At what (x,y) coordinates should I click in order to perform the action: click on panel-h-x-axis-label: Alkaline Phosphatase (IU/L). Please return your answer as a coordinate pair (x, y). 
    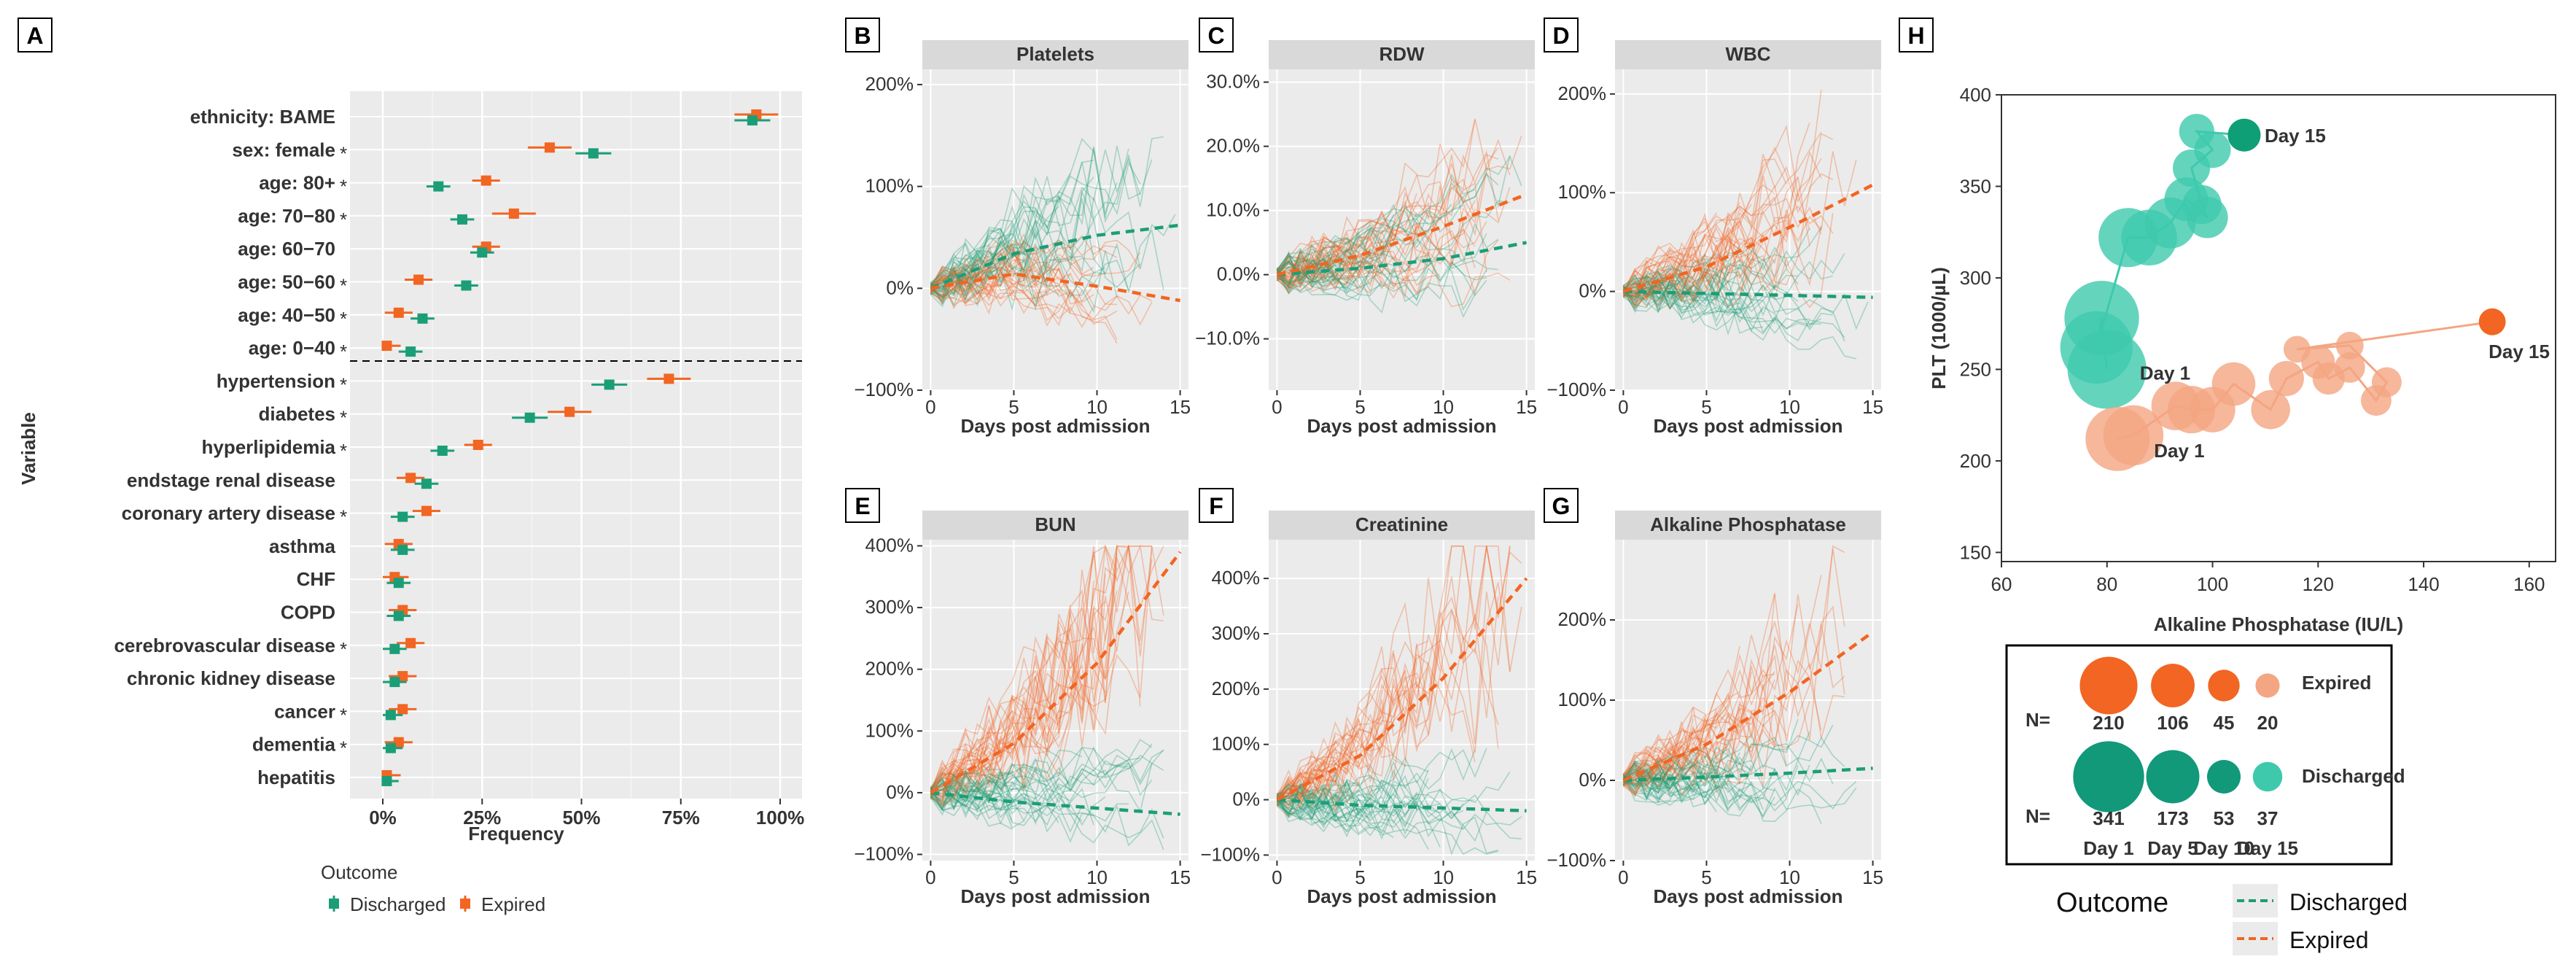
    Looking at the image, I should click on (2278, 624).